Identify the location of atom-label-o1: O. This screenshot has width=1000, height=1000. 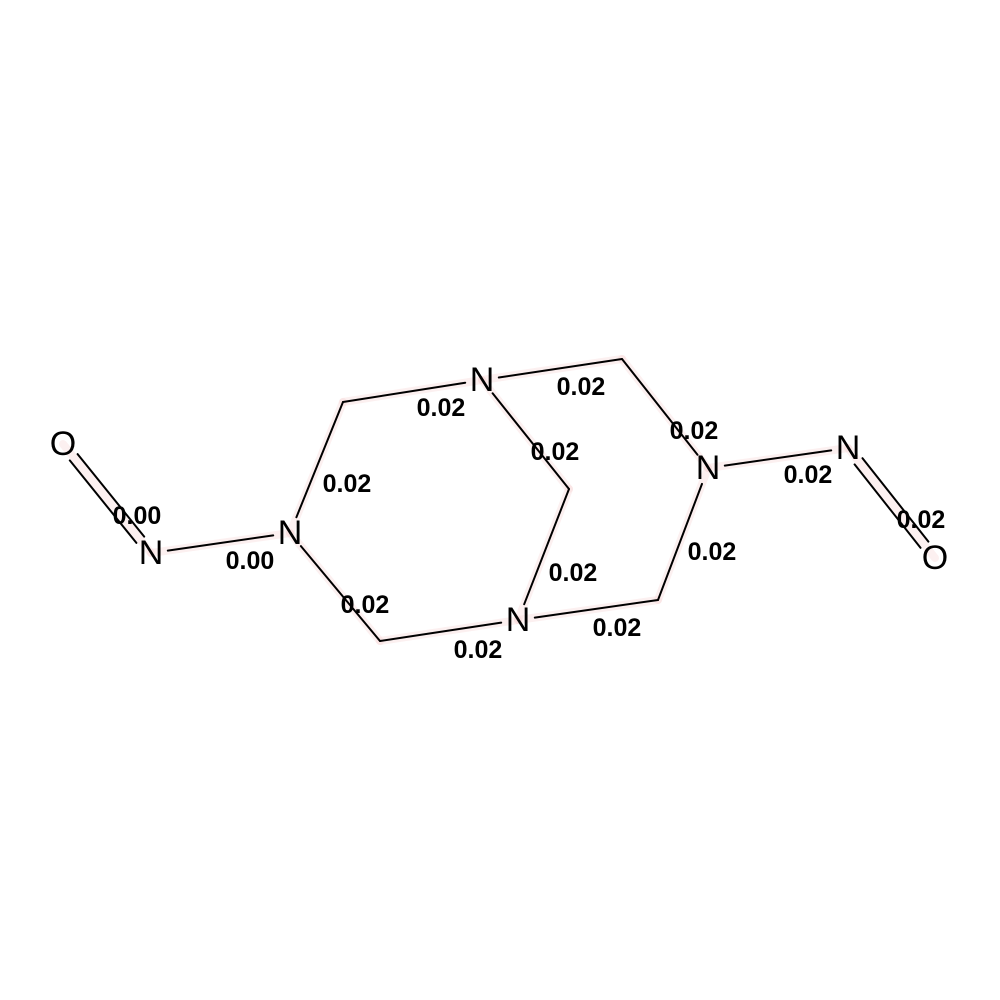
(63, 444).